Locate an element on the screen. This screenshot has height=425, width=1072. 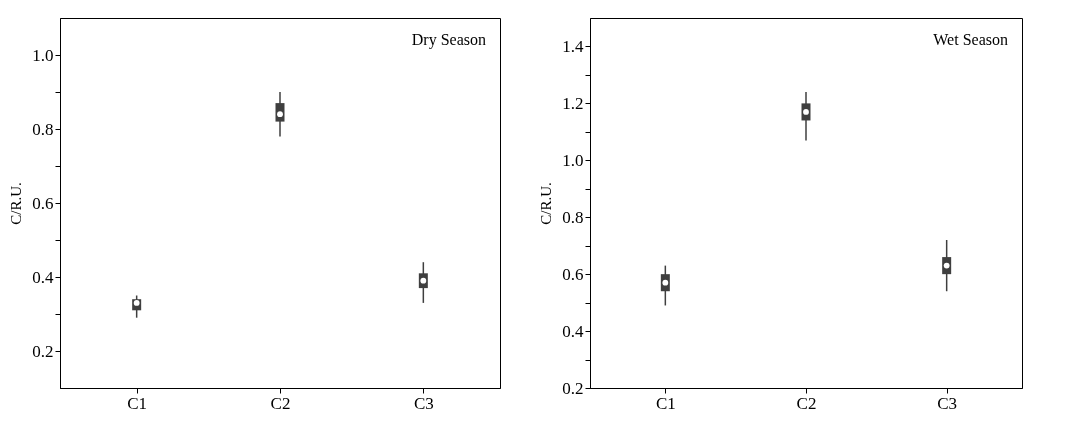
annotation: Wet Season is located at coordinates (970, 39).